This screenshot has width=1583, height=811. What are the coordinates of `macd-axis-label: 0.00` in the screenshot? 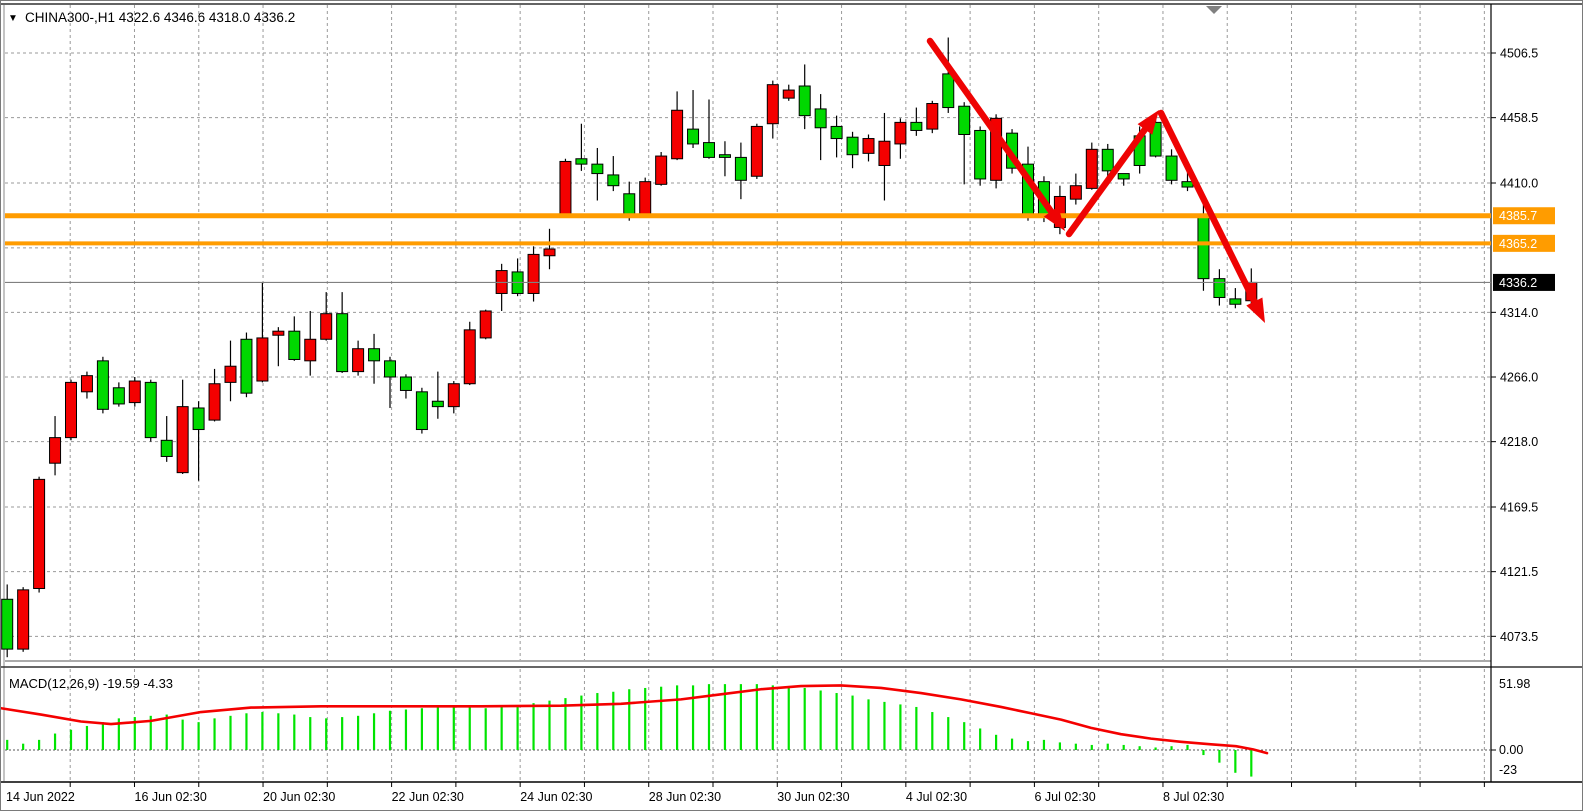 It's located at (1511, 750).